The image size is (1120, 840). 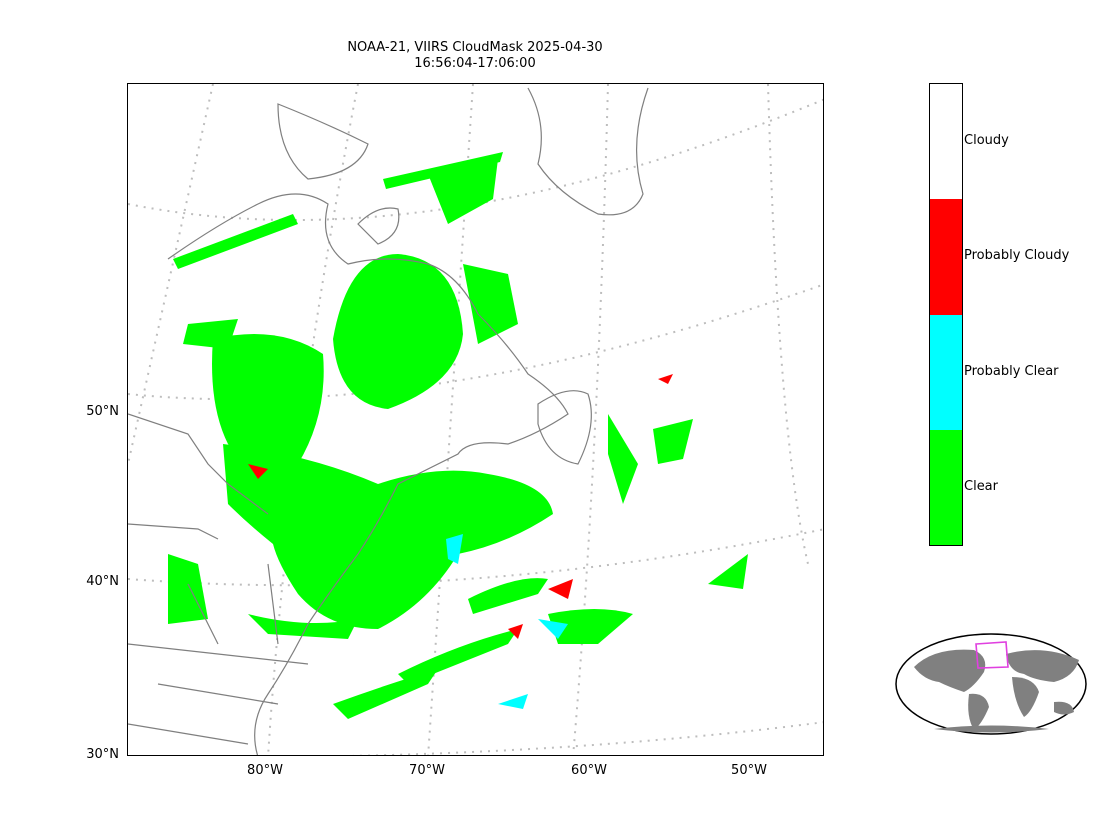 What do you see at coordinates (443, 170) in the screenshot?
I see `clear-strip-baffin` at bounding box center [443, 170].